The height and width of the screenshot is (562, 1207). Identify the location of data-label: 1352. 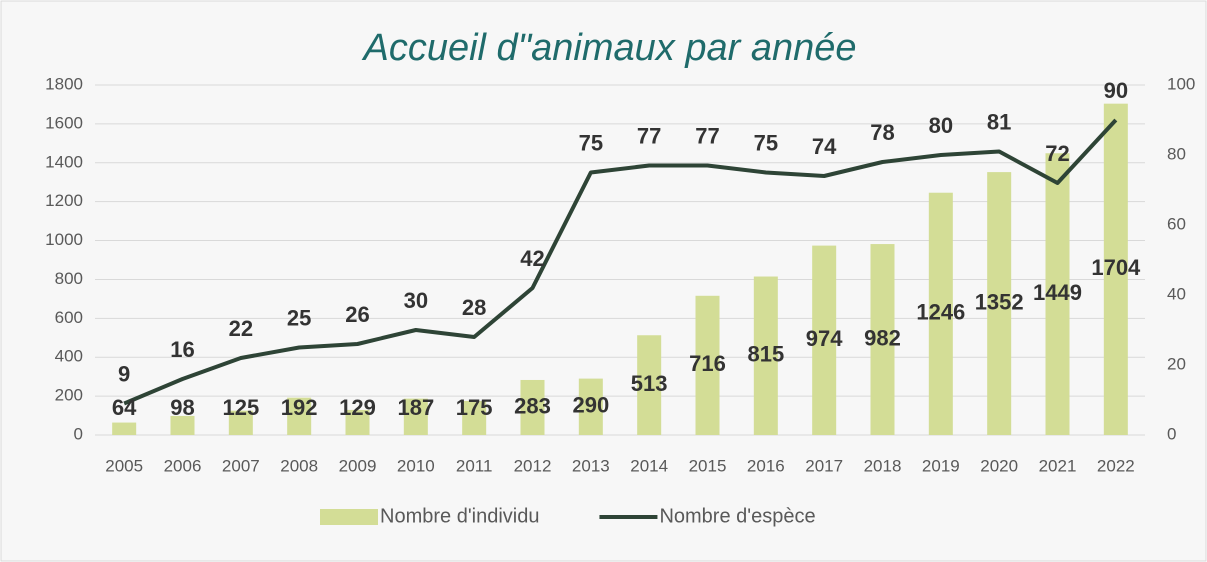
(999, 301).